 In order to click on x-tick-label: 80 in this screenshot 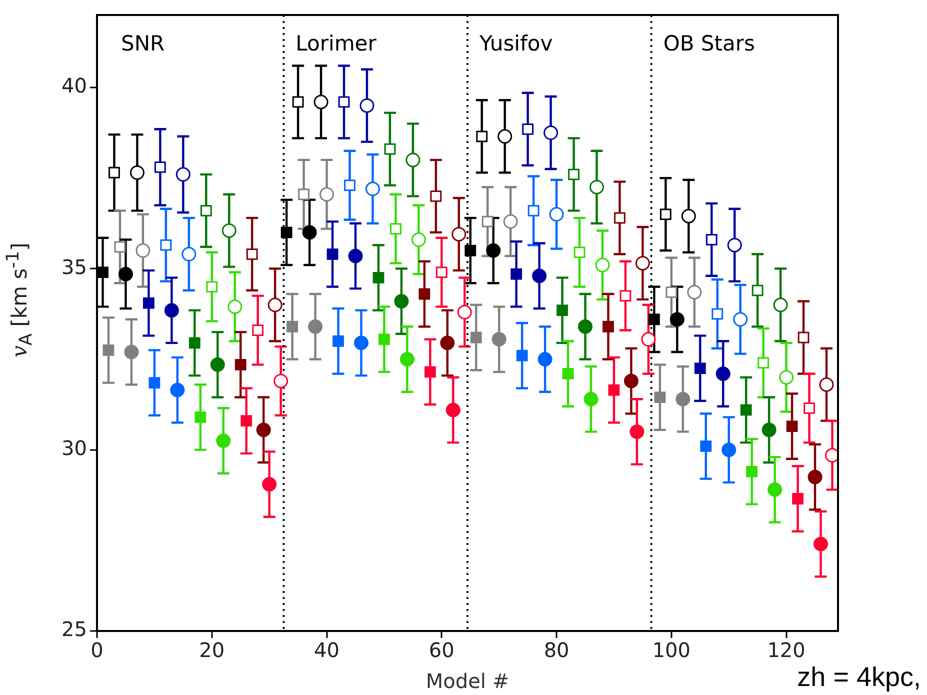, I will do `click(557, 650)`.